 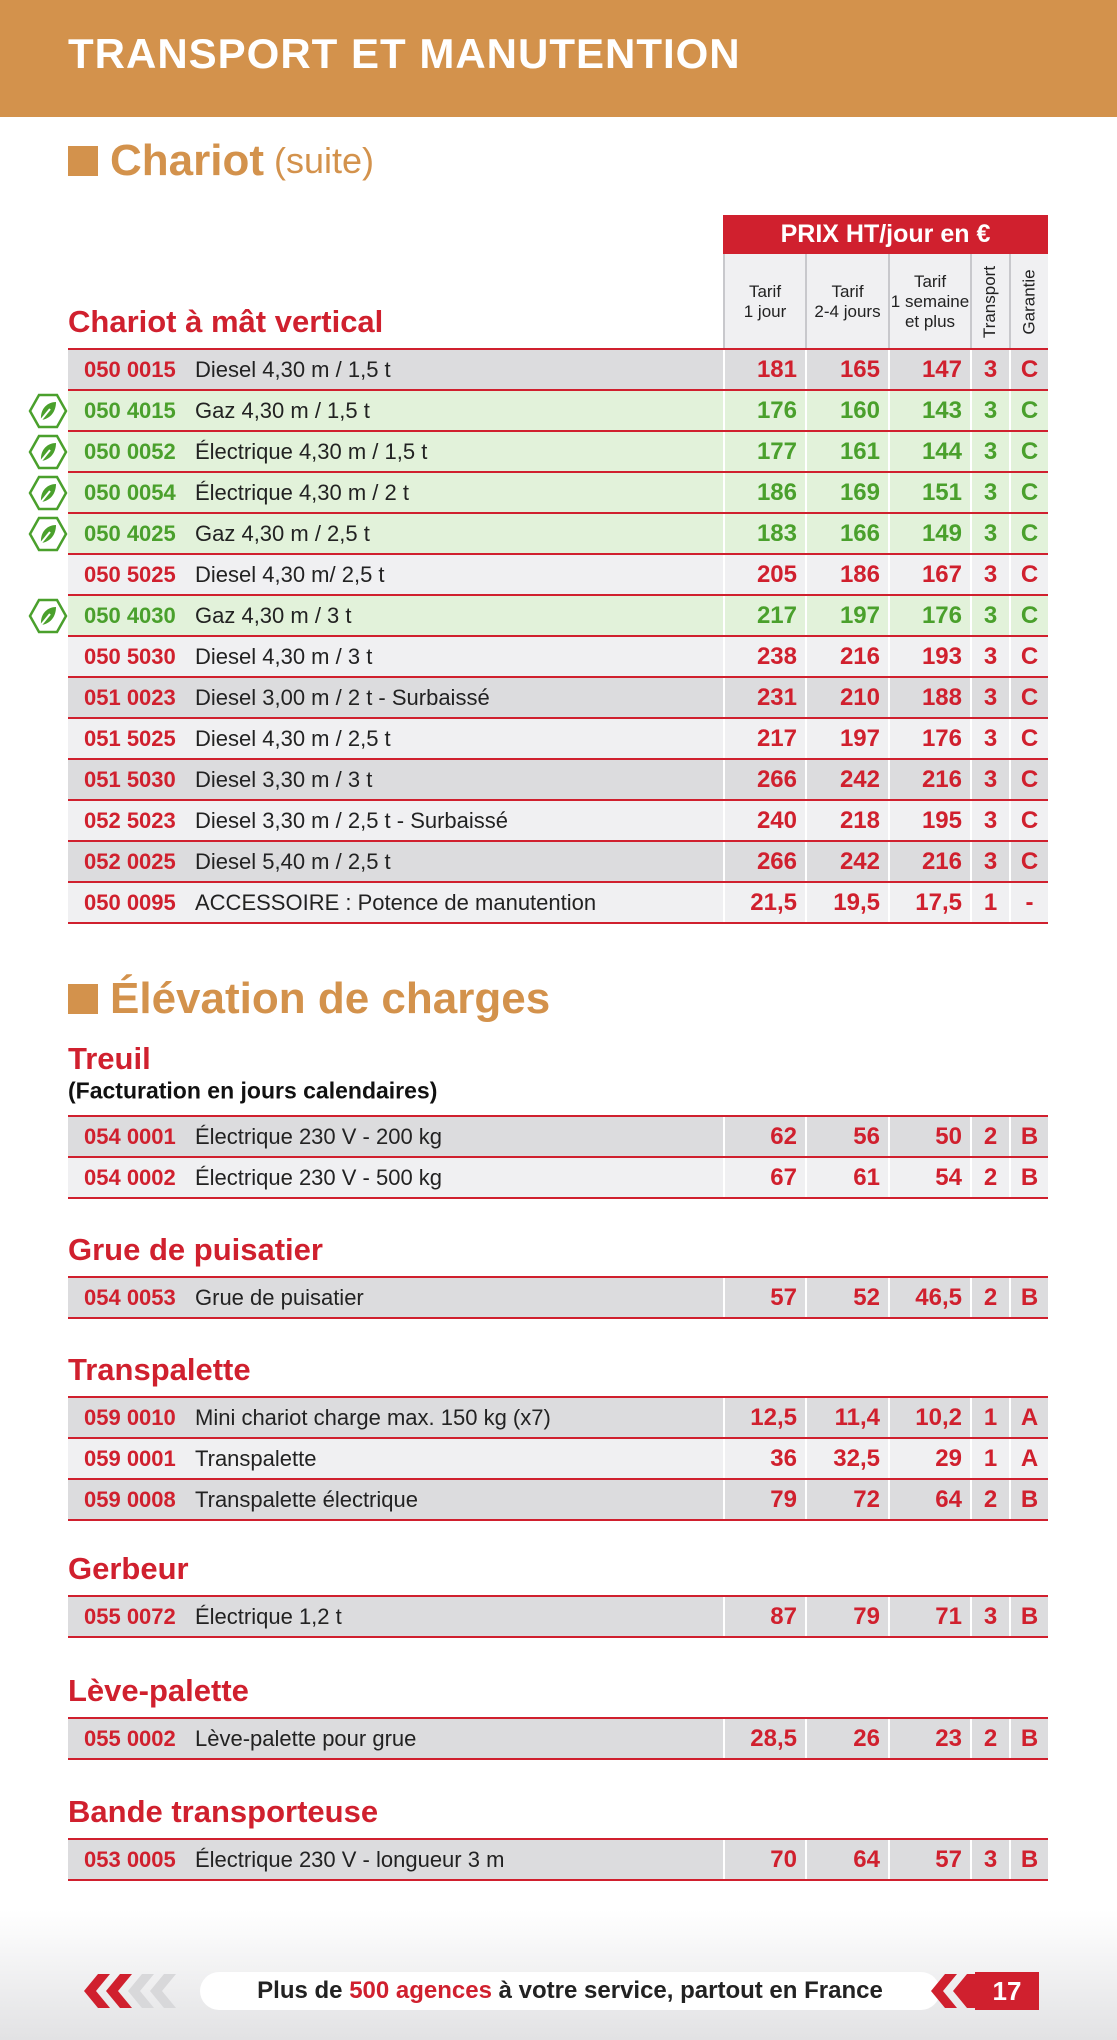 I want to click on price-2-4-days: 197, so click(x=846, y=738).